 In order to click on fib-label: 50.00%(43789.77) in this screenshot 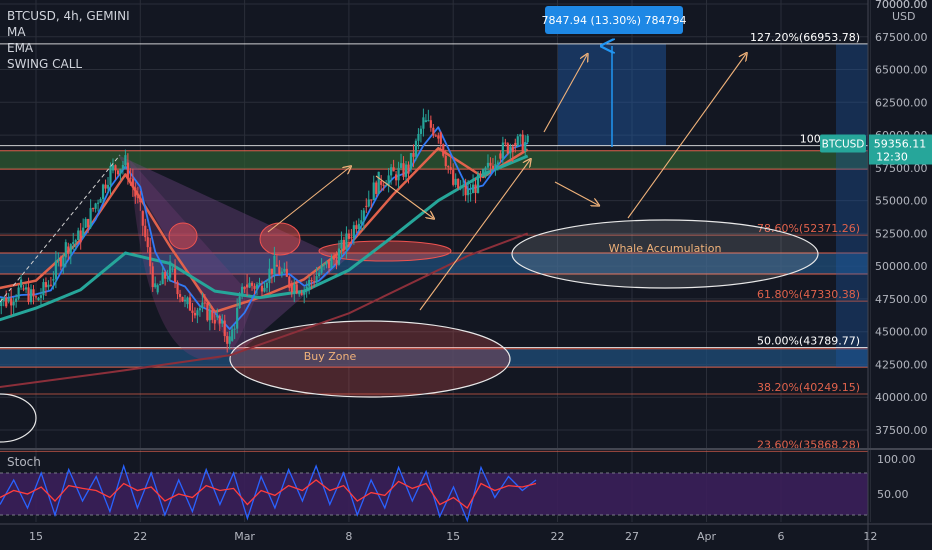, I will do `click(808, 341)`.